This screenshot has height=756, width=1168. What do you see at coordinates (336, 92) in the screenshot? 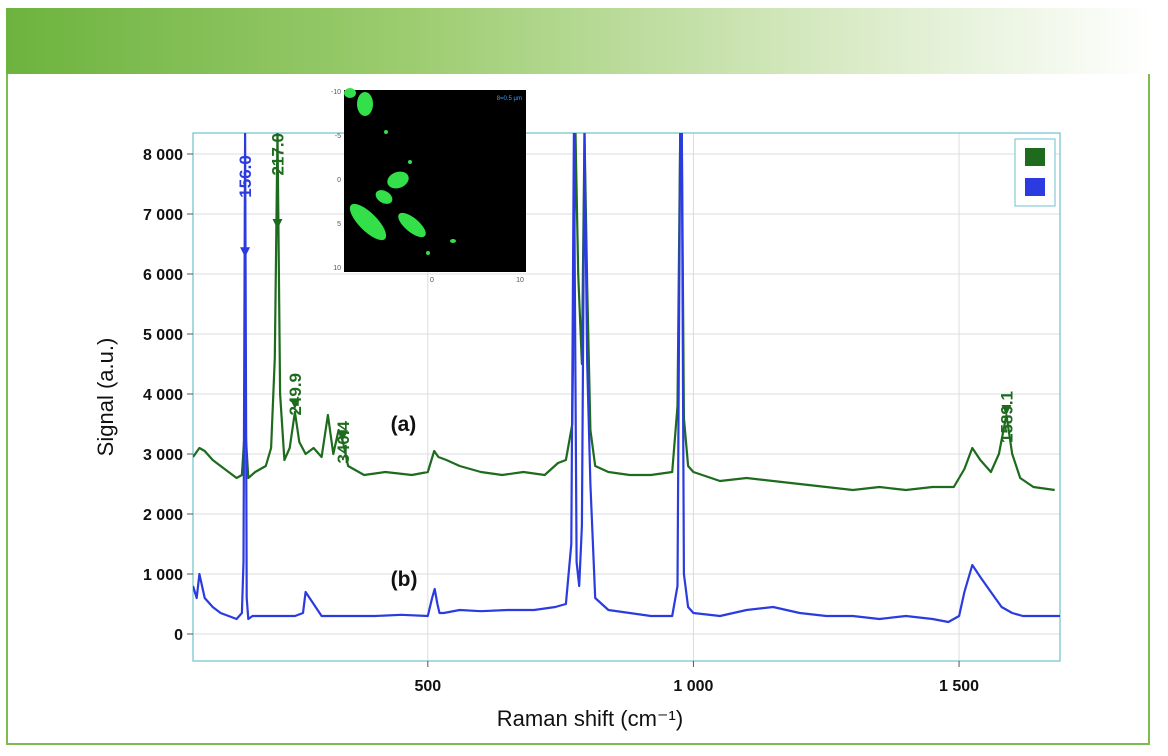
I see `inset-y-tick: -10` at bounding box center [336, 92].